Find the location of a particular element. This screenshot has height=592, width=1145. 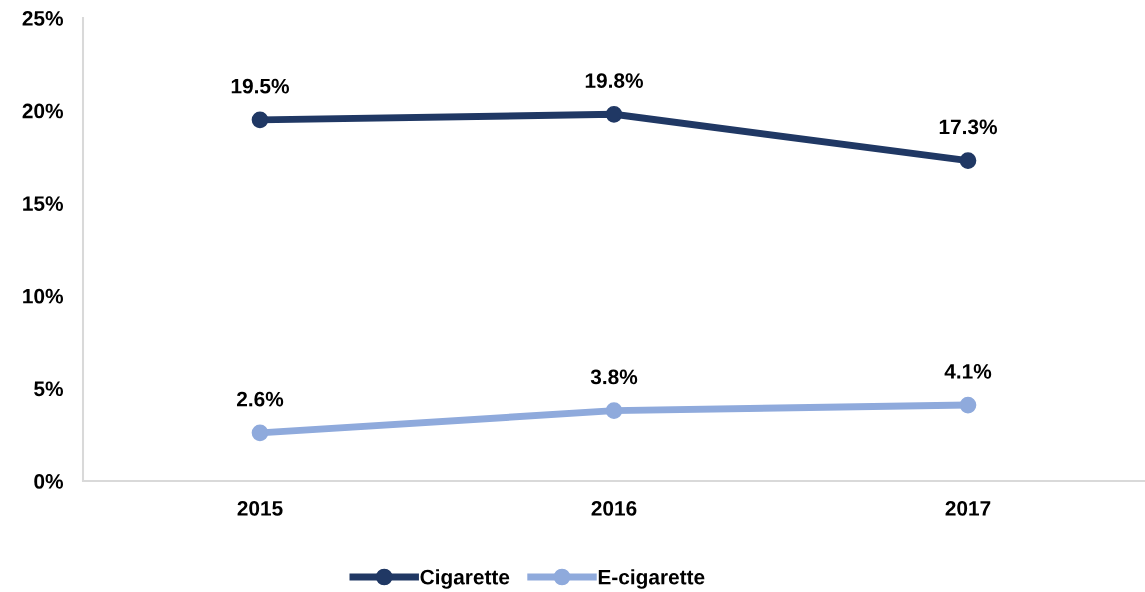

data-label: 2.6% is located at coordinates (260, 399).